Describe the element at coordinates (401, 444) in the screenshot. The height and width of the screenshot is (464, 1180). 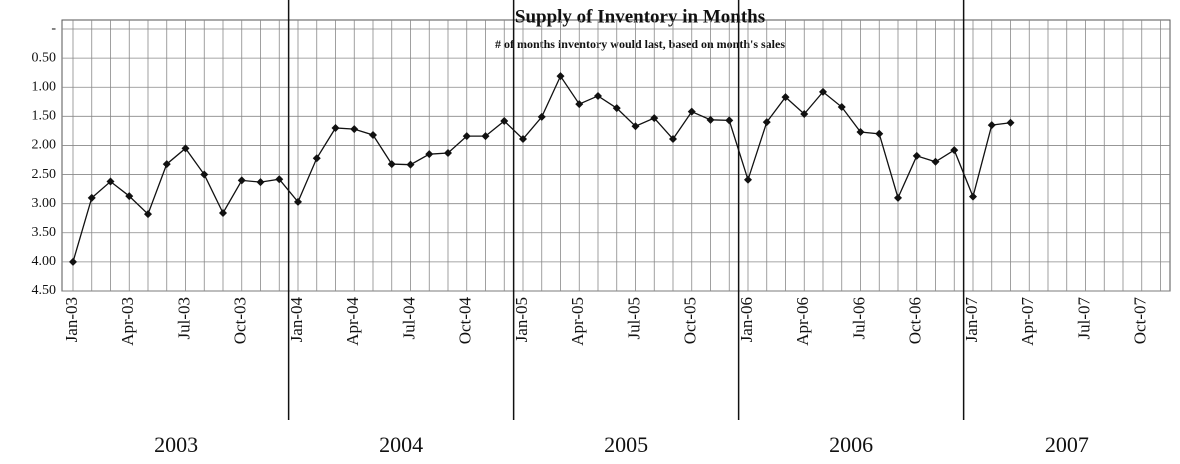
I see `year-label: 2004` at that location.